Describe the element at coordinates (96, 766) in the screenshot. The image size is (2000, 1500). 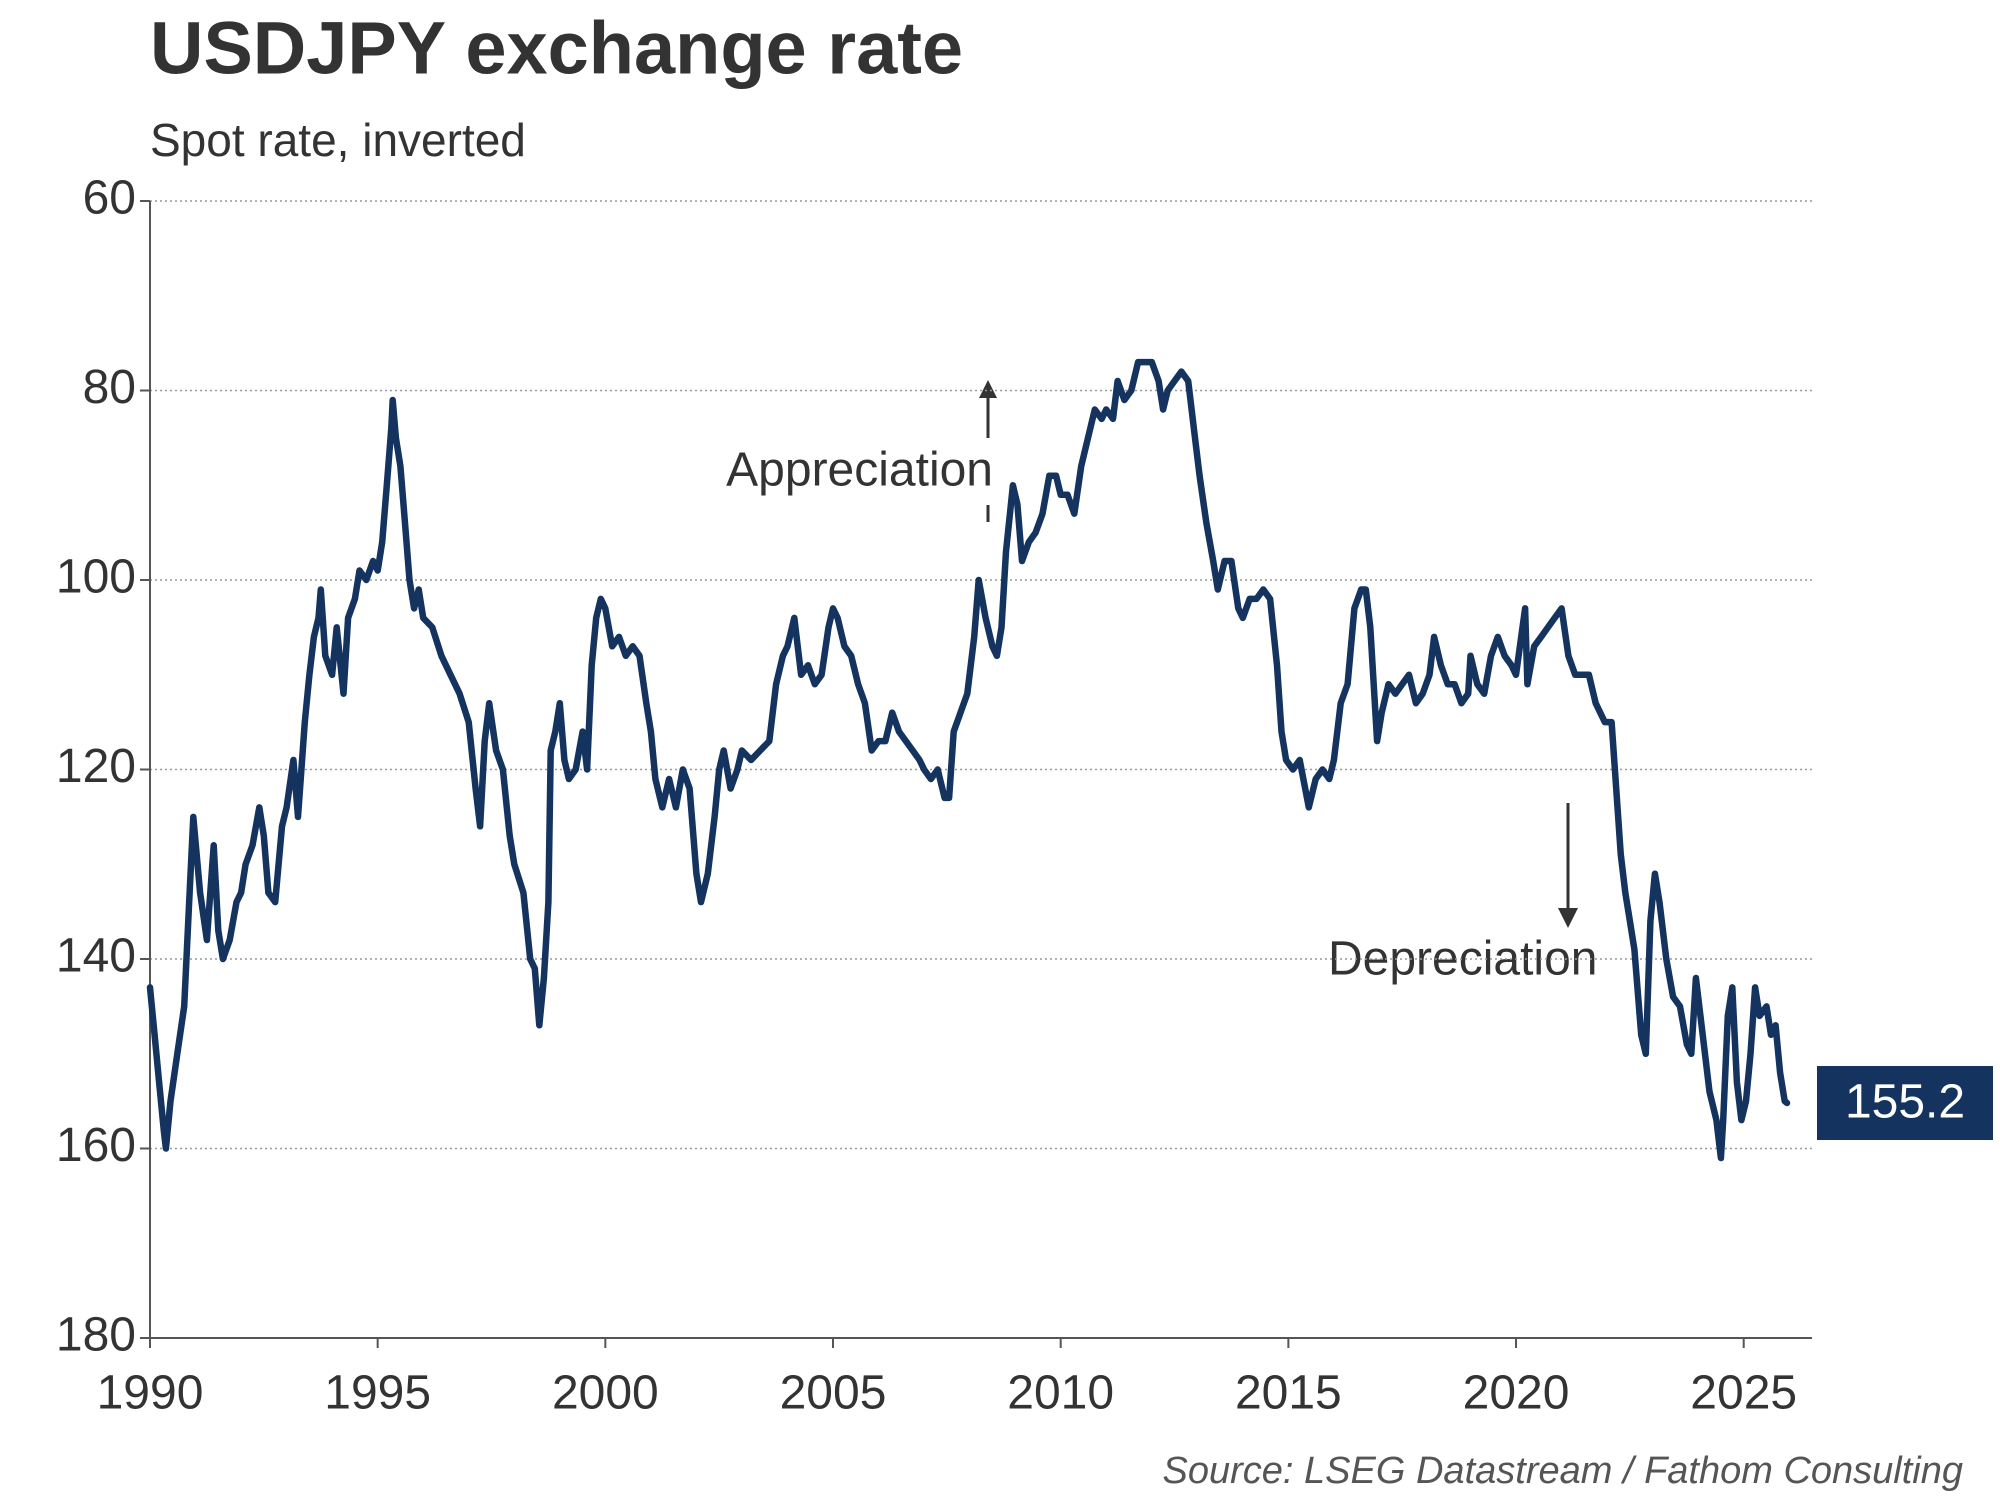
I see `y-tick-label: 120` at that location.